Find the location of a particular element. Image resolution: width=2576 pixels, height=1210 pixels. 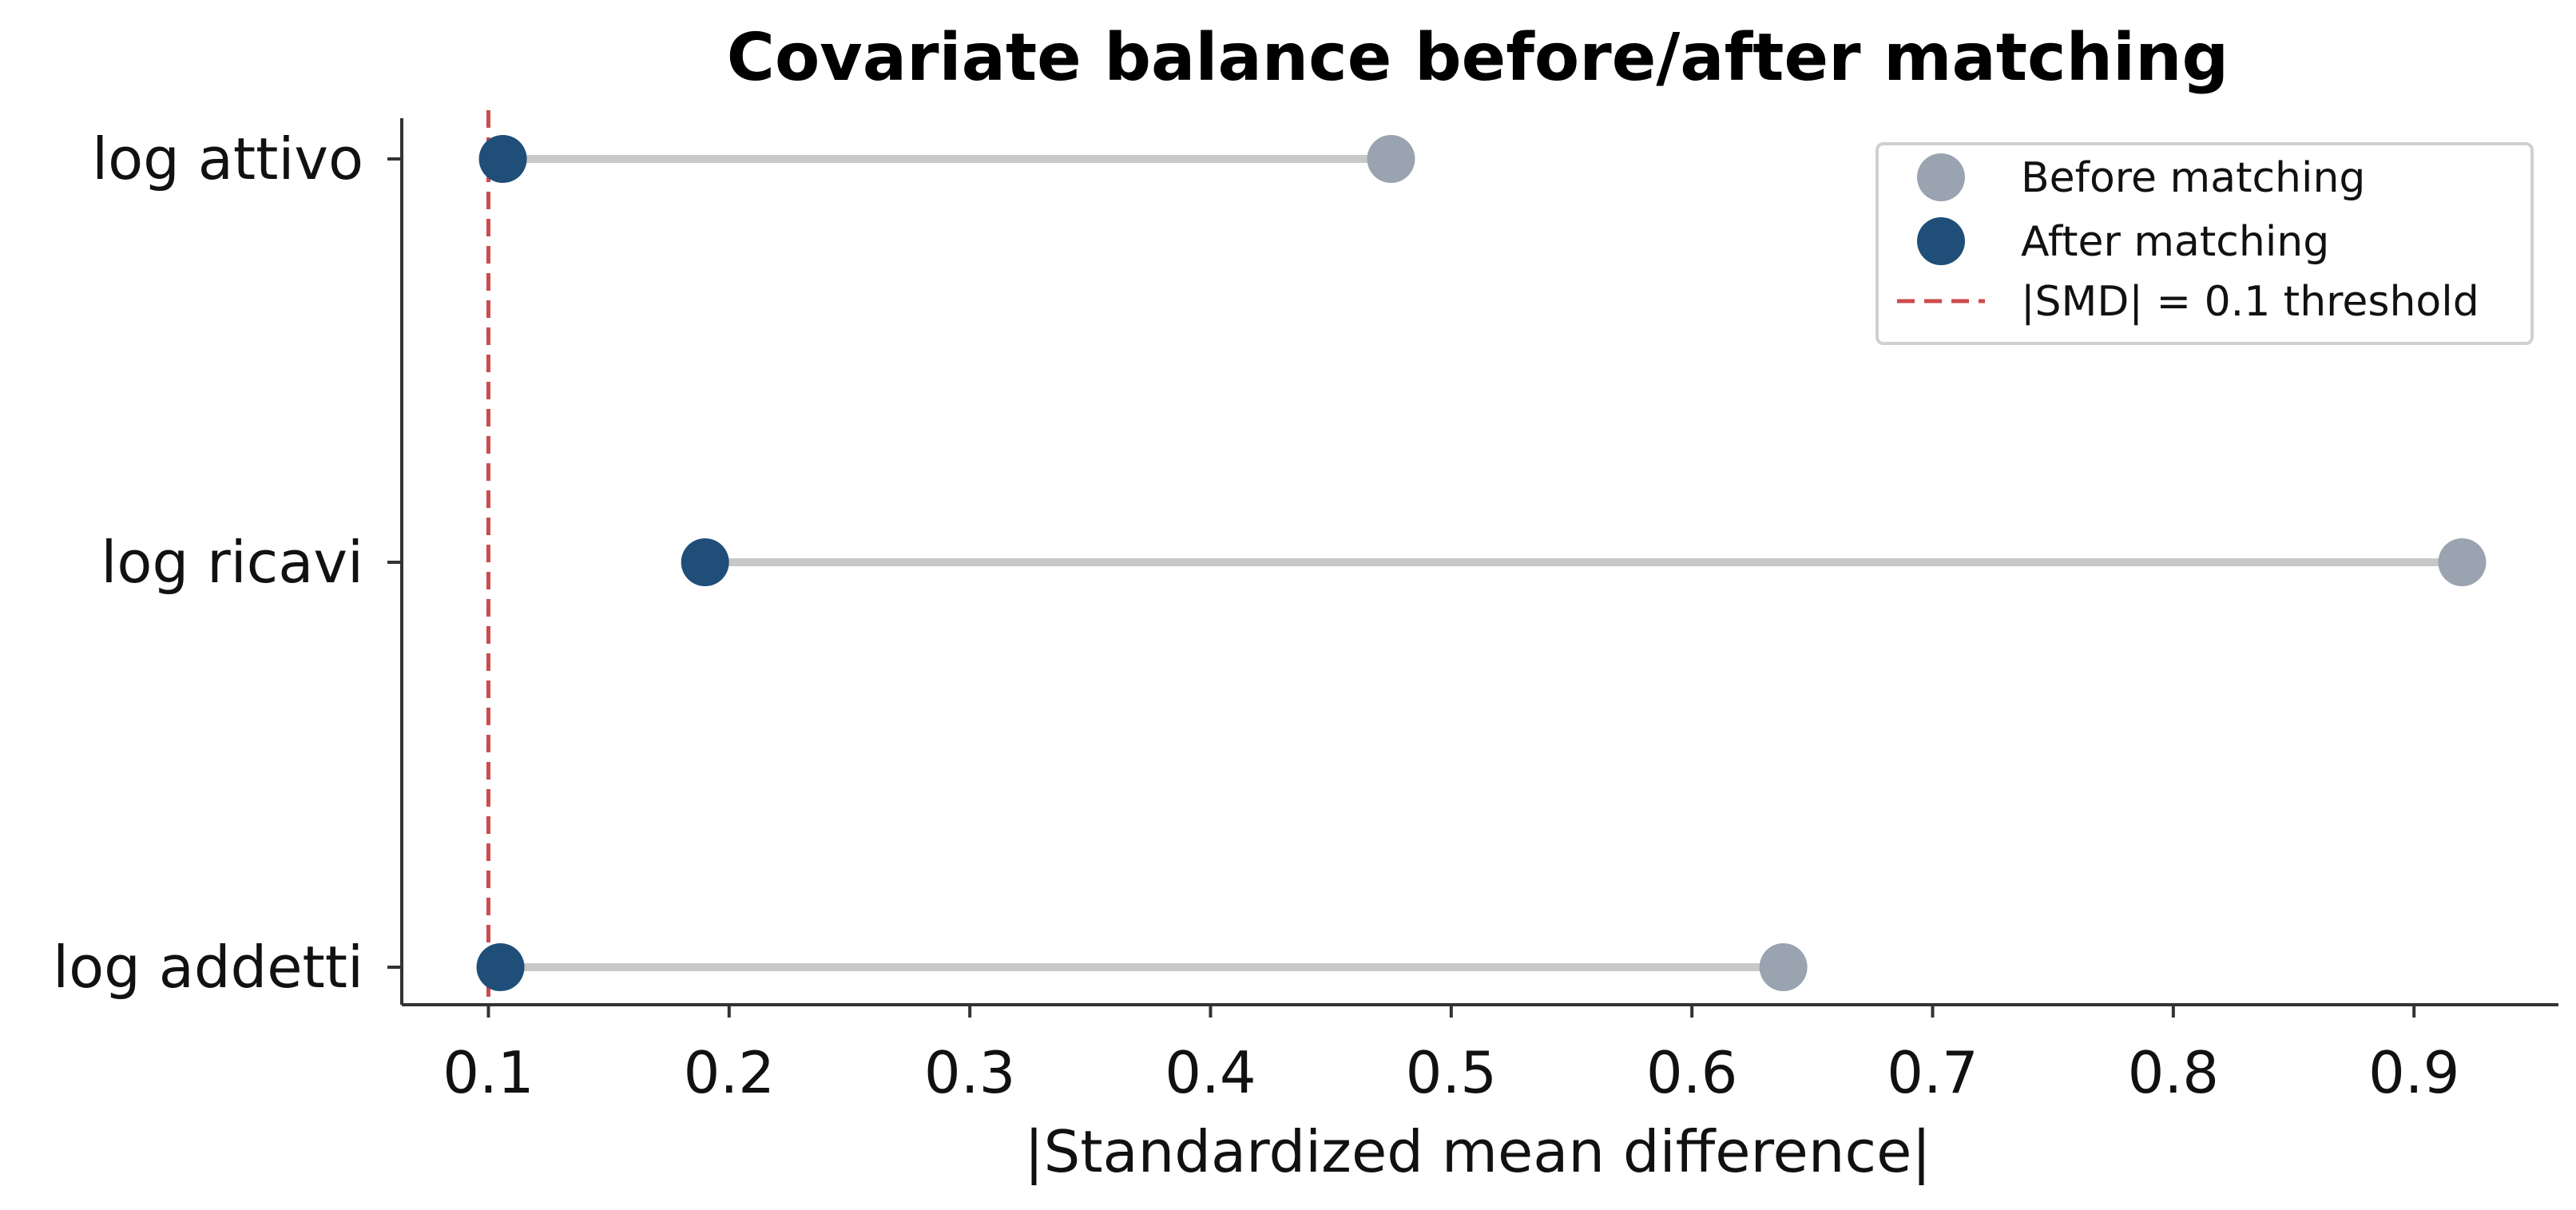

x-tick-label: 0.6 is located at coordinates (1692, 1072).